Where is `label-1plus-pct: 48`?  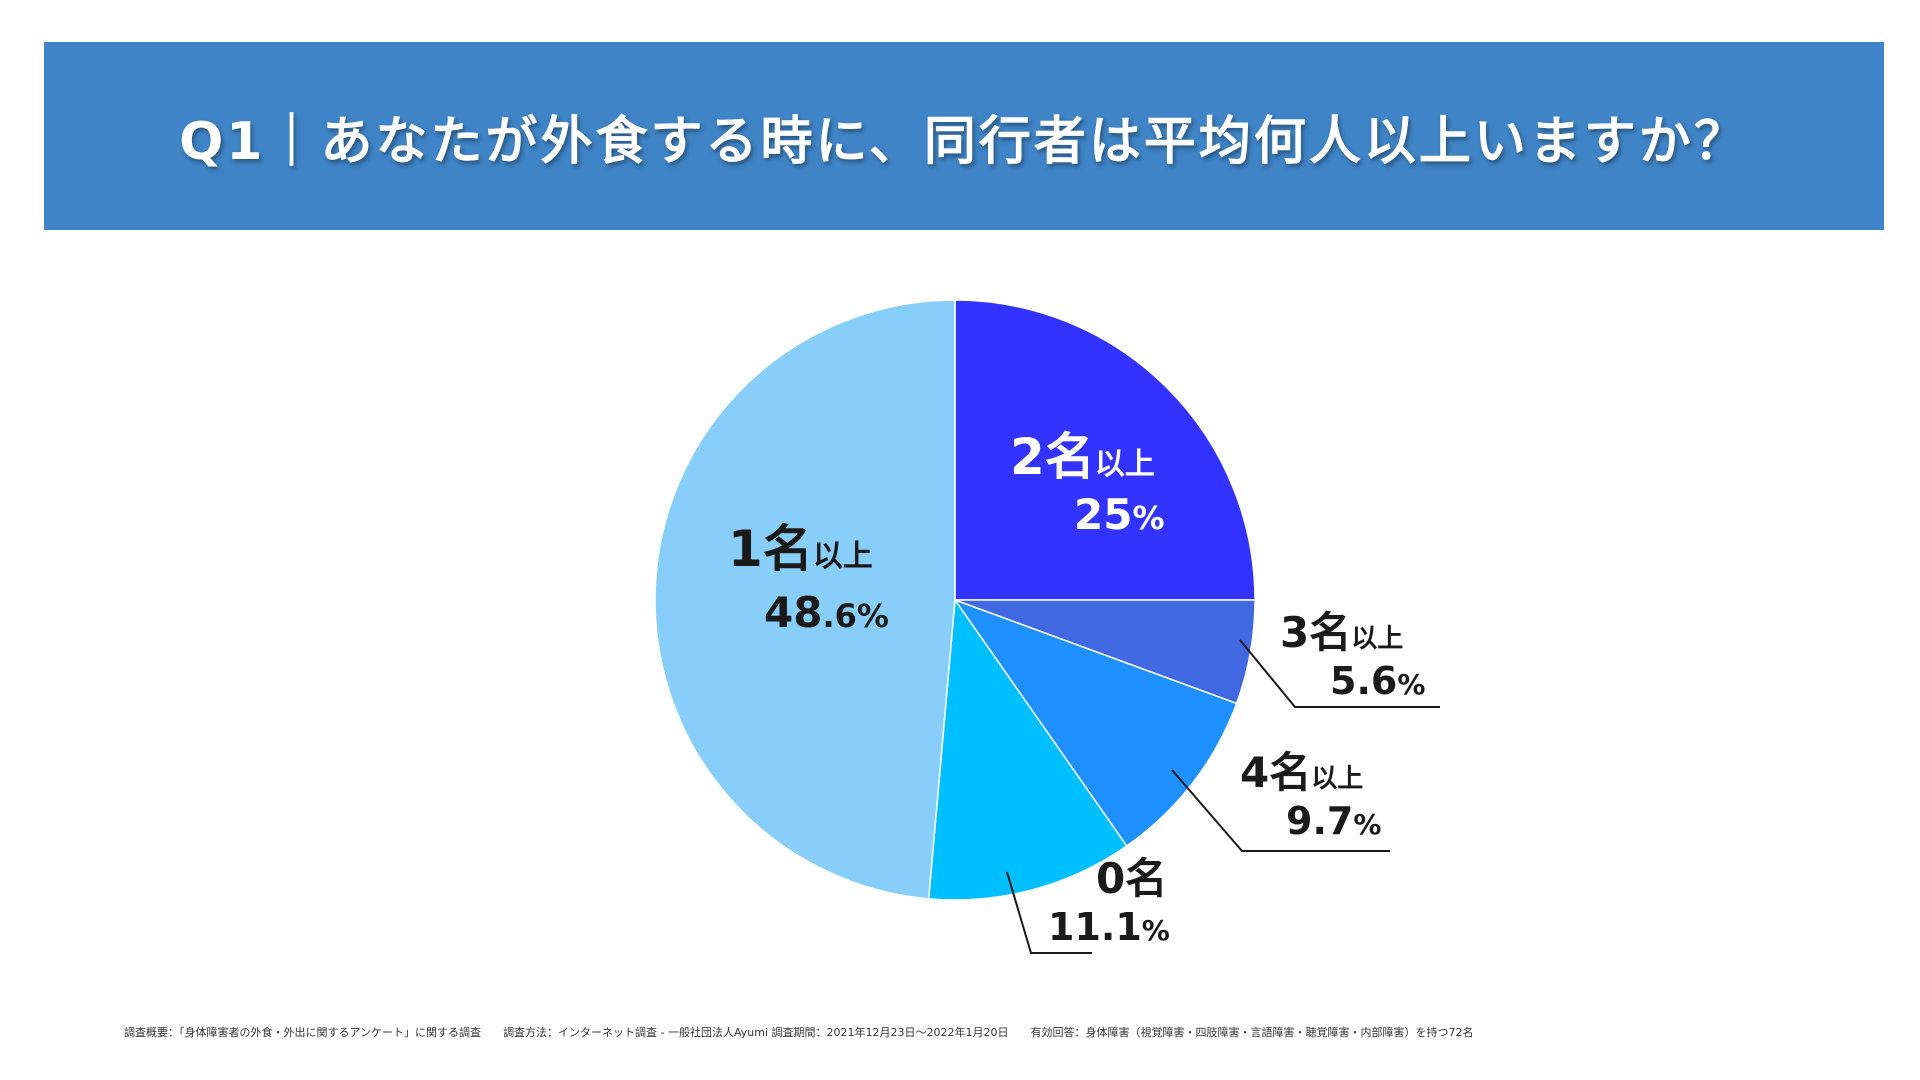 label-1plus-pct: 48 is located at coordinates (793, 612).